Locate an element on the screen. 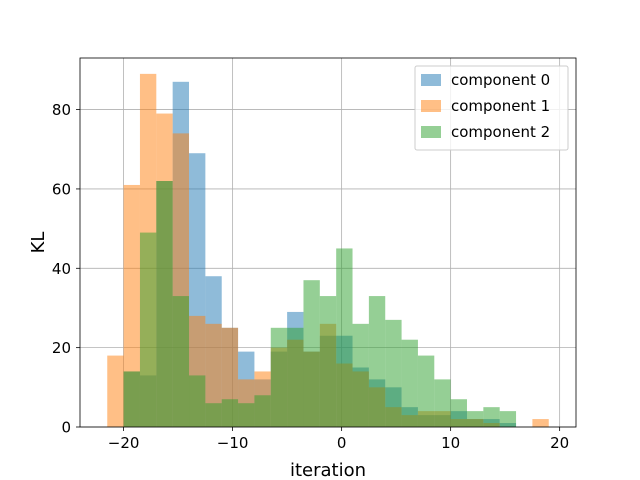 The width and height of the screenshot is (640, 480). x-tick-label: −10 is located at coordinates (233, 443).